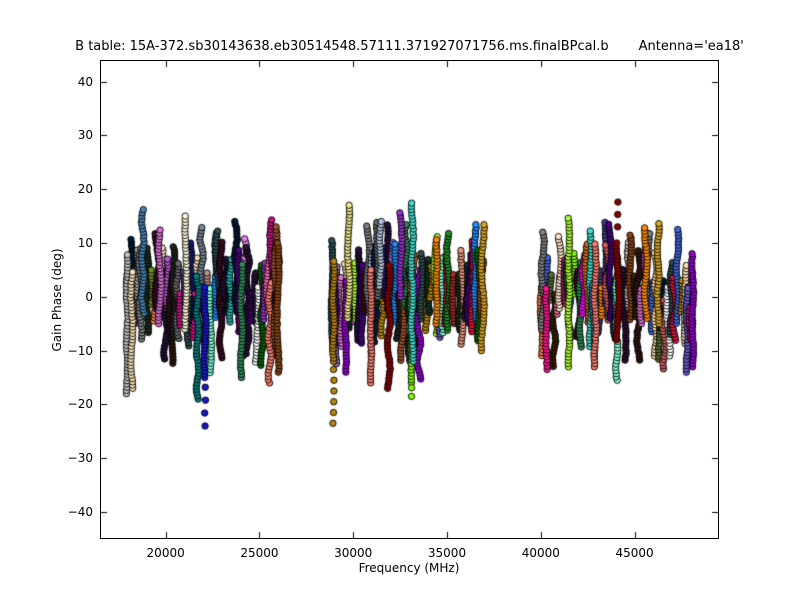 This screenshot has height=600, width=800. I want to click on y-tick-label: 20, so click(85, 189).